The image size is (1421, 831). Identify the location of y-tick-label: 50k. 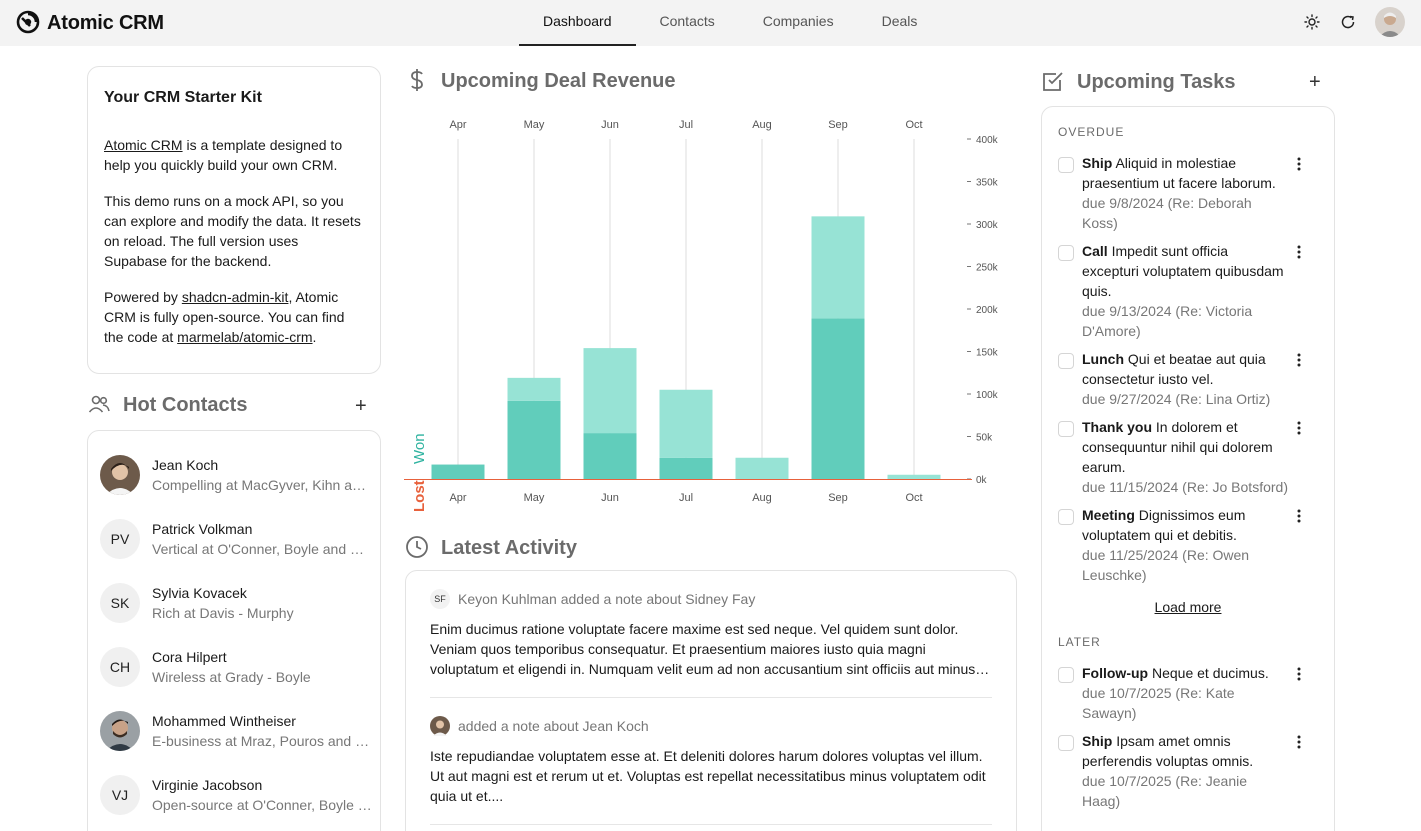
(984, 438).